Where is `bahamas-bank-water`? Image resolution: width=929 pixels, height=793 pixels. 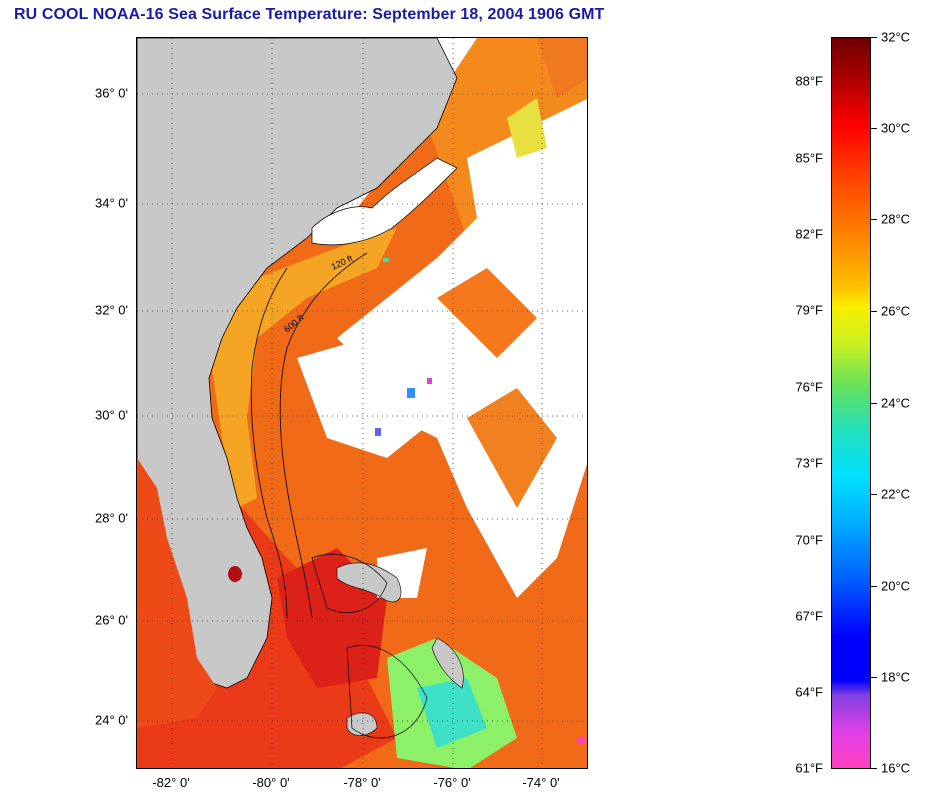
bahamas-bank-water is located at coordinates (452, 713).